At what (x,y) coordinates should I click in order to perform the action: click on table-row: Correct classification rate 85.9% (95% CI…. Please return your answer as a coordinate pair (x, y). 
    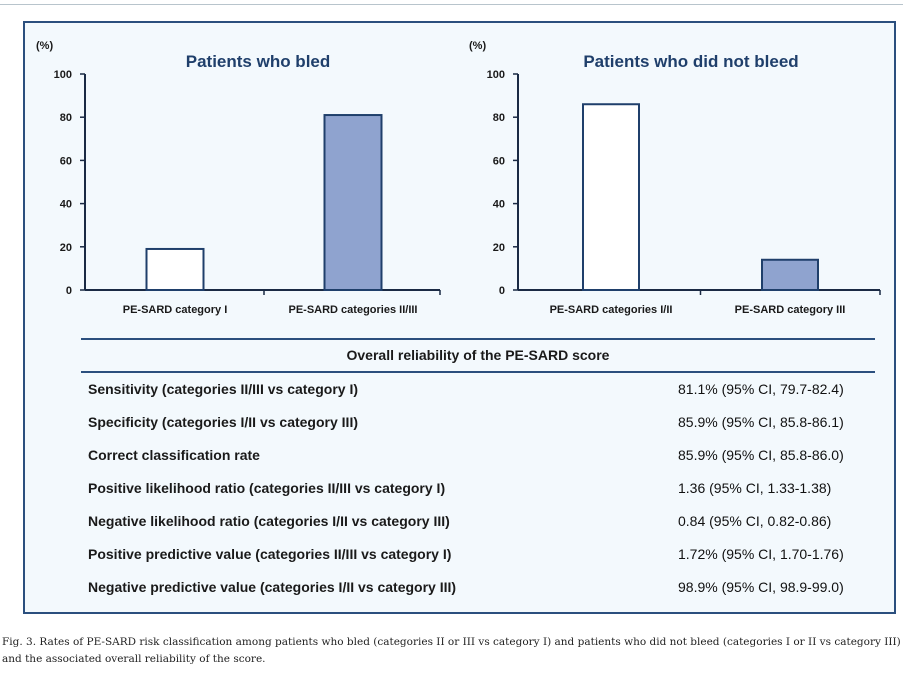
    Looking at the image, I should click on (478, 458).